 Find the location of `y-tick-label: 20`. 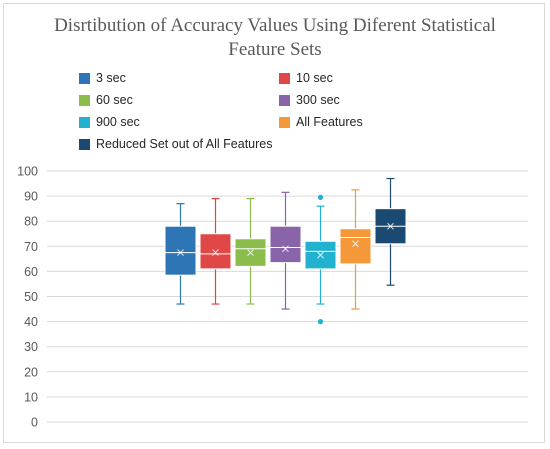

y-tick-label: 20 is located at coordinates (31, 372).